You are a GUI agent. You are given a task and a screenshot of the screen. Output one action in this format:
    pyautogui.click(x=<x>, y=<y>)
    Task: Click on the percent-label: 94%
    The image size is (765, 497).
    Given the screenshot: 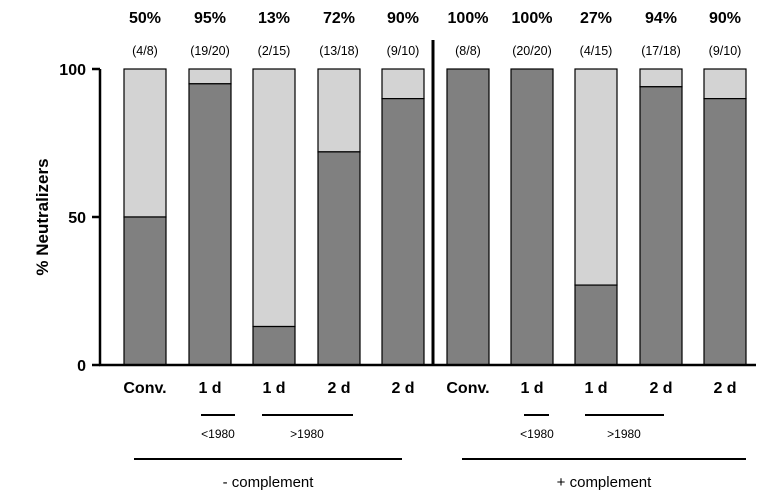 What is the action you would take?
    pyautogui.click(x=661, y=18)
    